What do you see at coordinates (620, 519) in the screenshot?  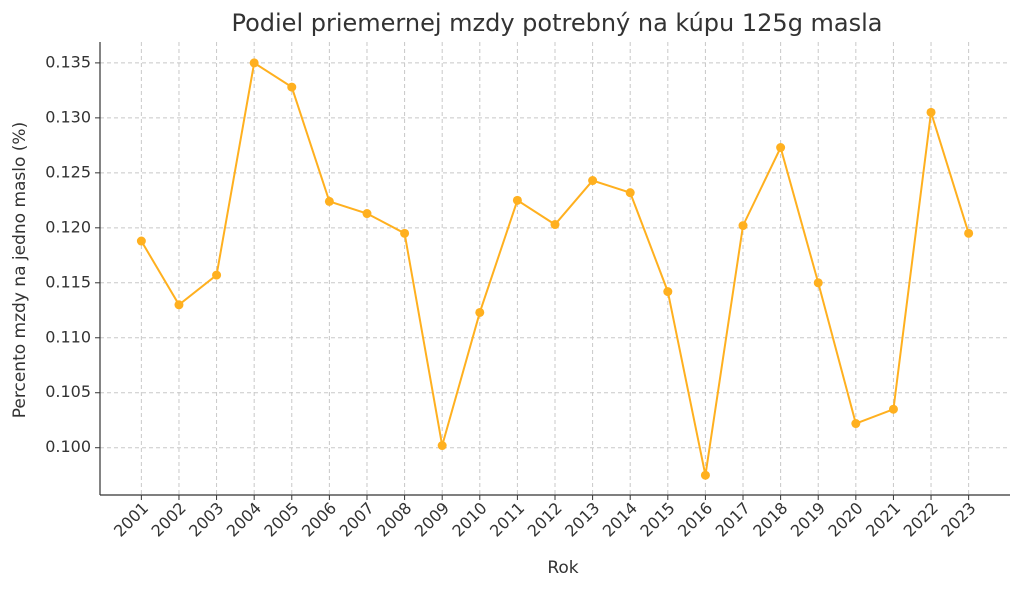 I see `x-tick-label: 2014` at bounding box center [620, 519].